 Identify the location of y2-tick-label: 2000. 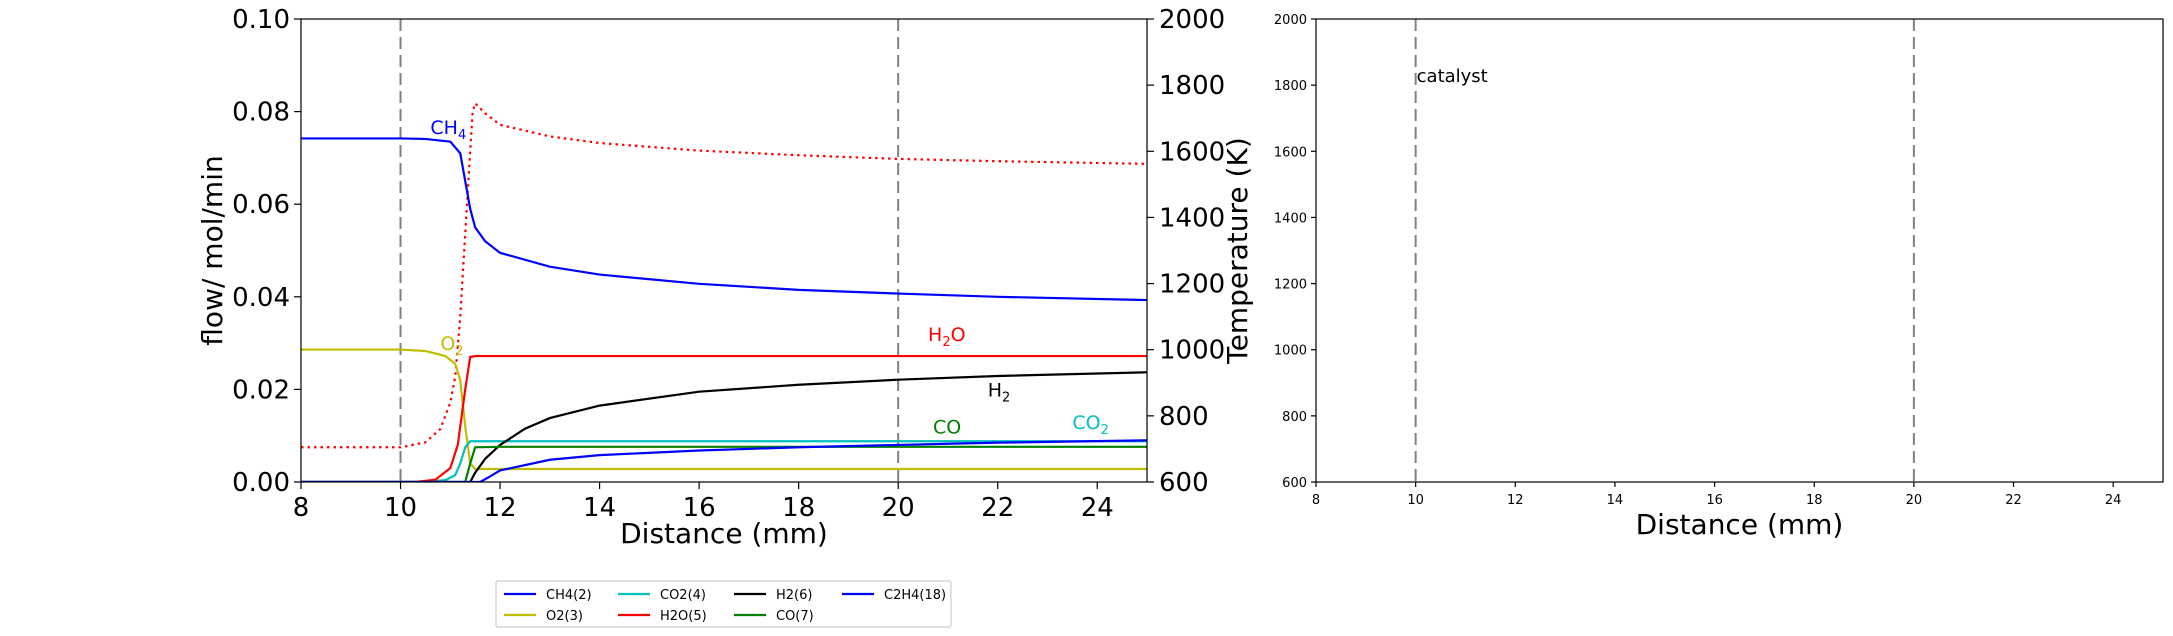
(1192, 20).